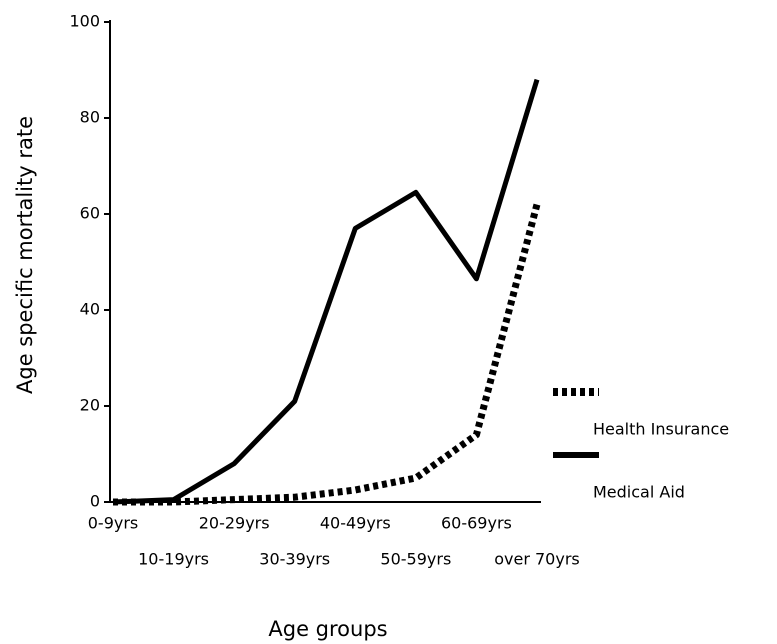  I want to click on y-tick-label: 40, so click(90, 309).